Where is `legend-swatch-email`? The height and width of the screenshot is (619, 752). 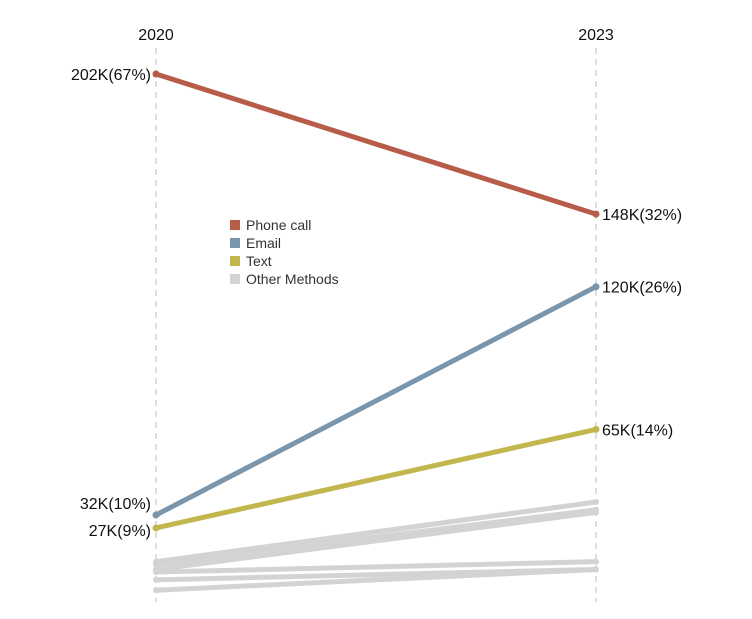
legend-swatch-email is located at coordinates (235, 243).